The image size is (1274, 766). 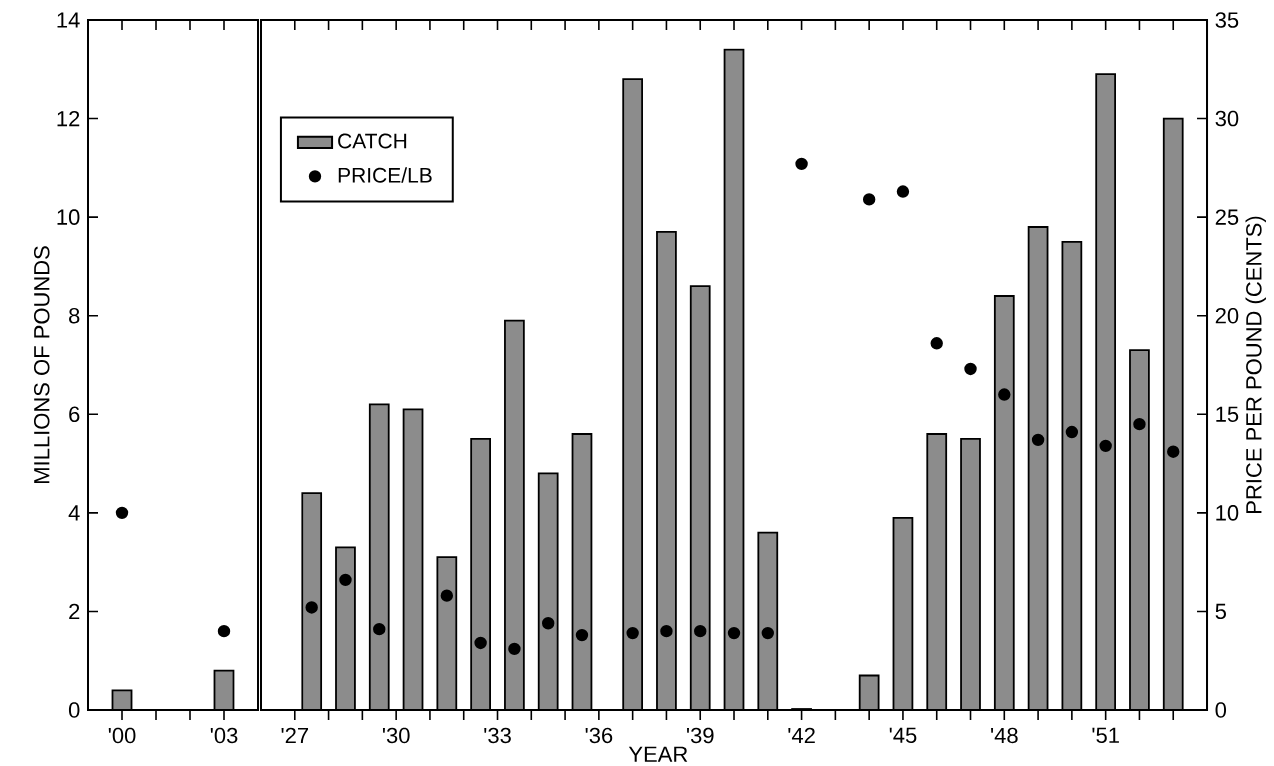 What do you see at coordinates (658, 754) in the screenshot?
I see `x-axis-title: YEAR` at bounding box center [658, 754].